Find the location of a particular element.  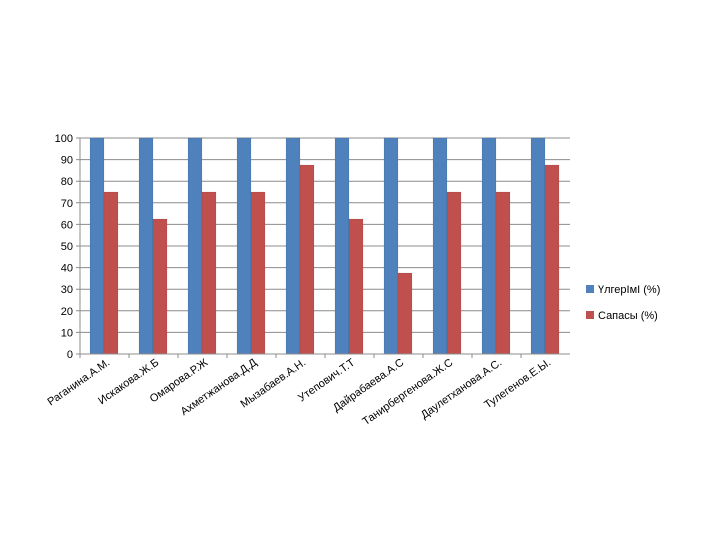

y-tick-label: 10 is located at coordinates (67, 333).